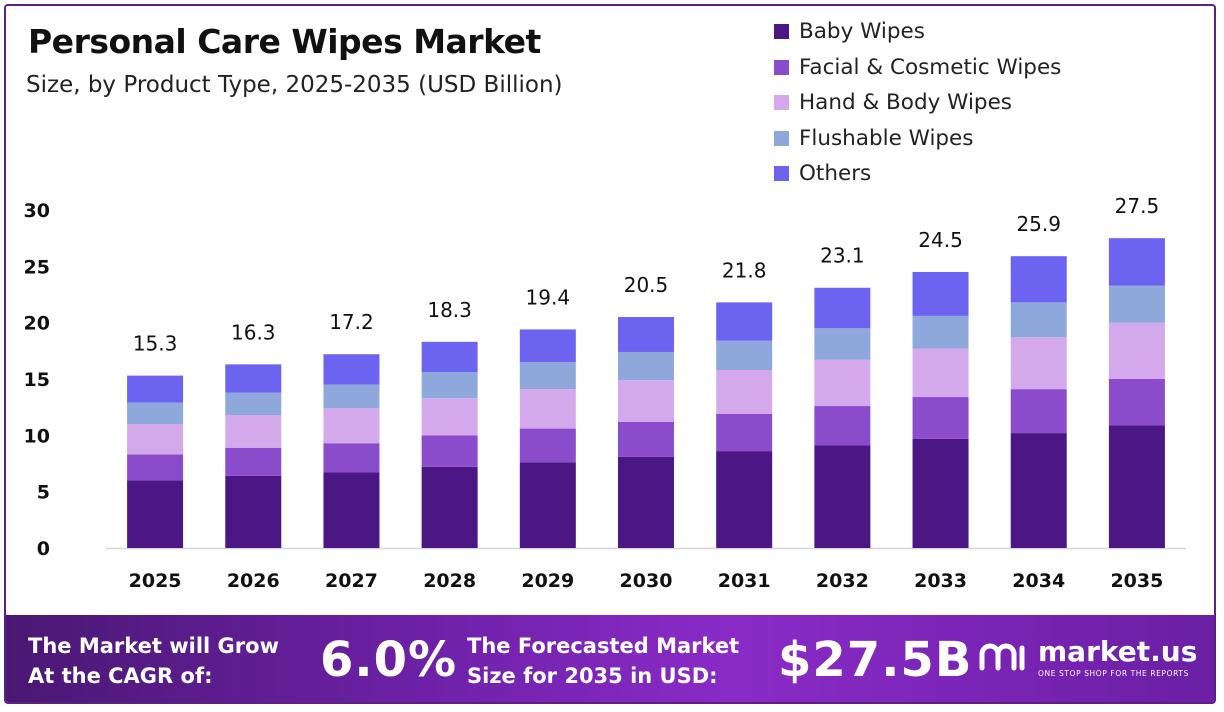 The width and height of the screenshot is (1224, 712). What do you see at coordinates (930, 67) in the screenshot?
I see `legend-label: Facial & Cosmetic Wipes` at bounding box center [930, 67].